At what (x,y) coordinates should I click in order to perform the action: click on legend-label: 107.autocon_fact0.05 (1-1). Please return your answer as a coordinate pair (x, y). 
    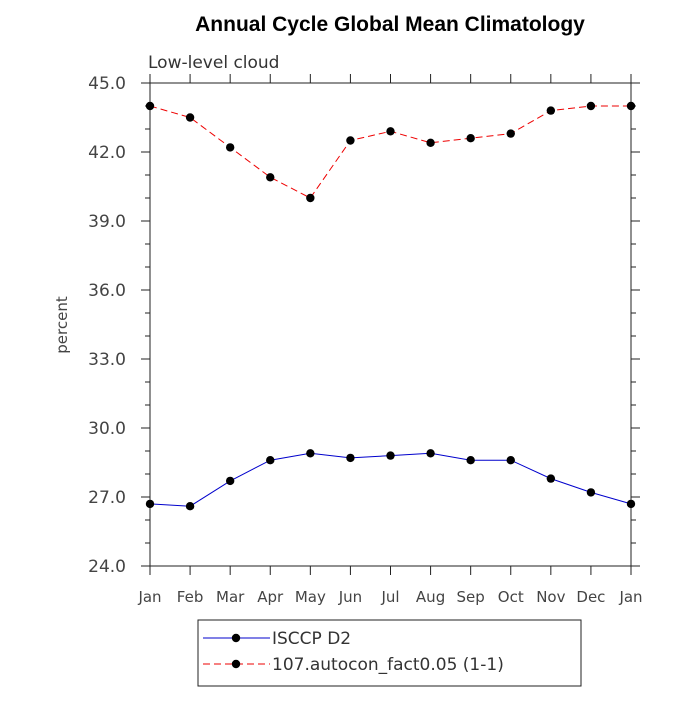
    Looking at the image, I should click on (388, 665).